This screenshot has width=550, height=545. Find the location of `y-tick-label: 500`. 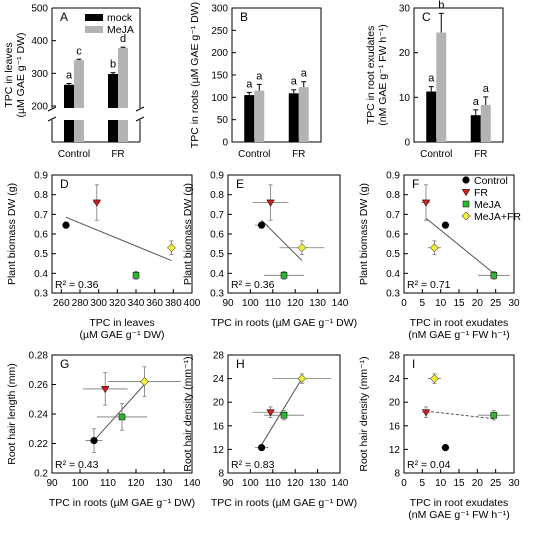

y-tick-label: 500 is located at coordinates (39, 9).